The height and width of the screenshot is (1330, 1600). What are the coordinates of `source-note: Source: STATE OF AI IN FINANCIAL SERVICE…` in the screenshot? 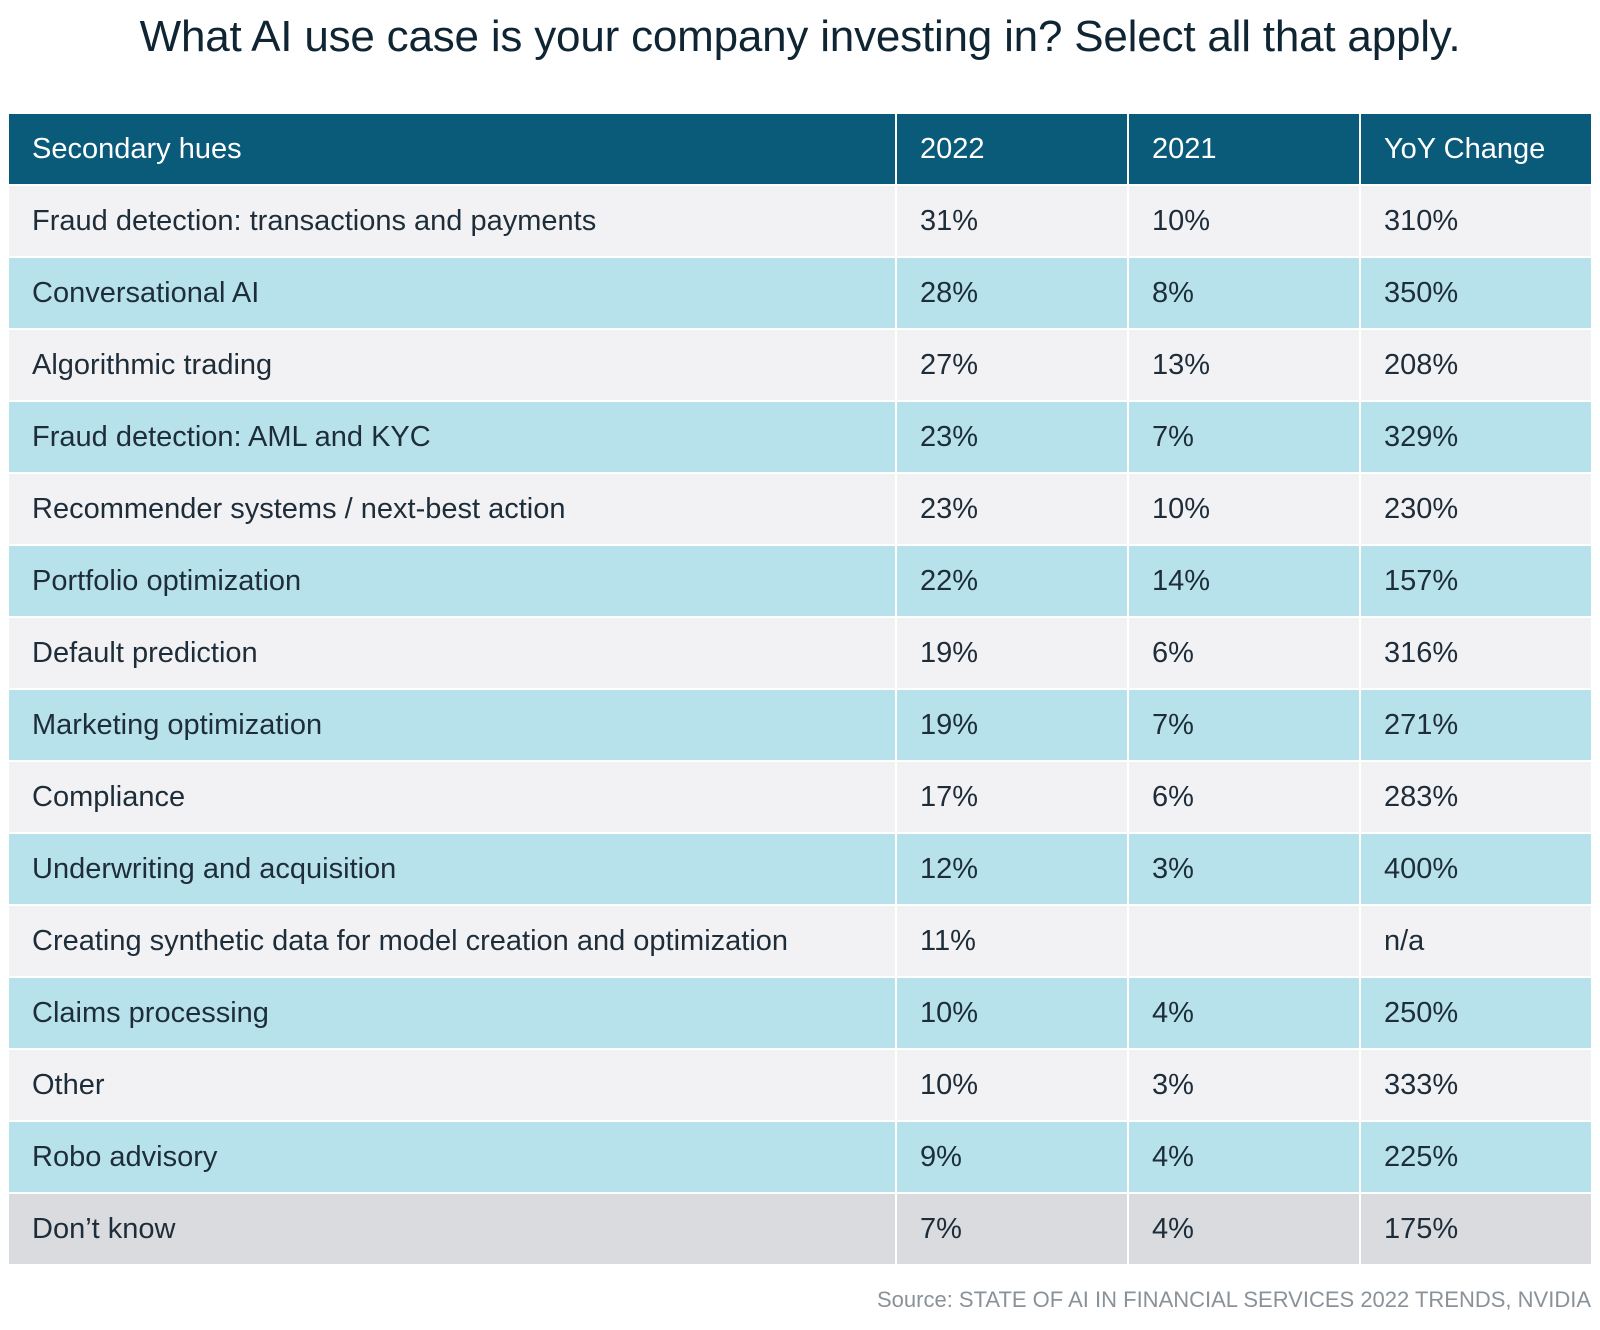 It's located at (1234, 1299).